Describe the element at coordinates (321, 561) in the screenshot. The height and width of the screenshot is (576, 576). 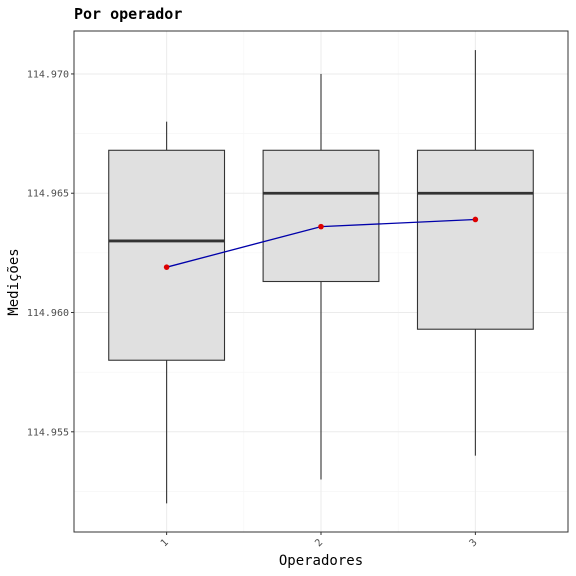
I see `x-axis-title: Operadores` at that location.